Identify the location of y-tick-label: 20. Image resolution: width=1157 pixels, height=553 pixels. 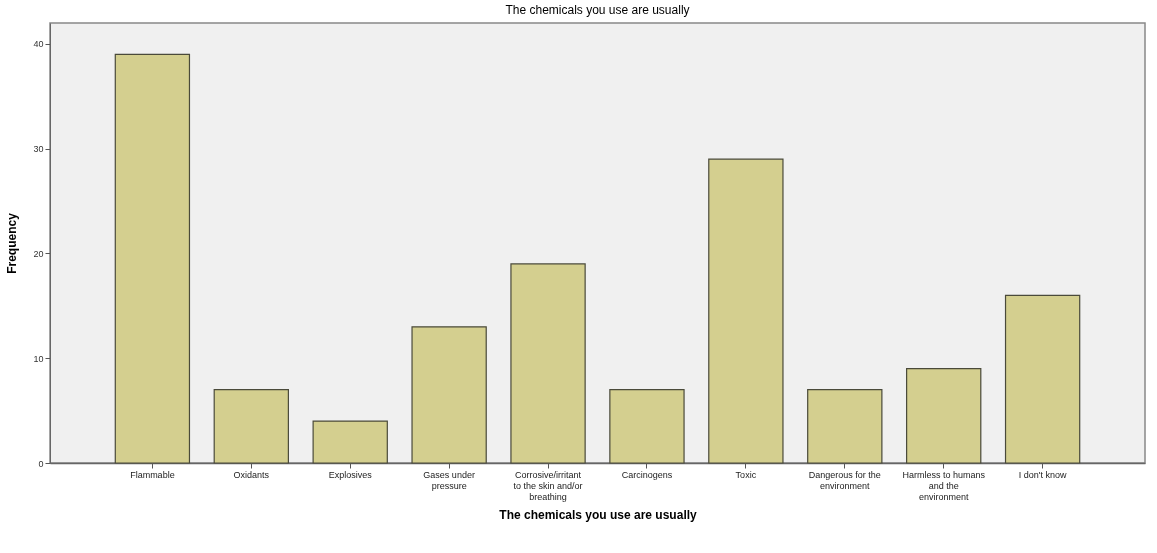
(38, 253).